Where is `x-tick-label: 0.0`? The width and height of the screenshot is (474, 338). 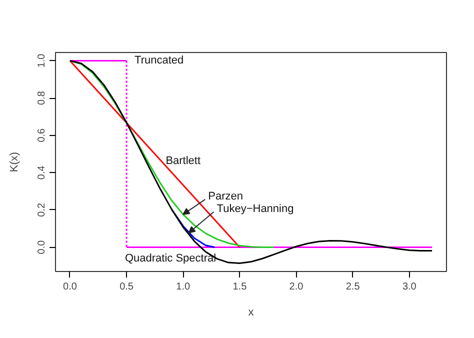 x-tick-label: 0.0 is located at coordinates (70, 287).